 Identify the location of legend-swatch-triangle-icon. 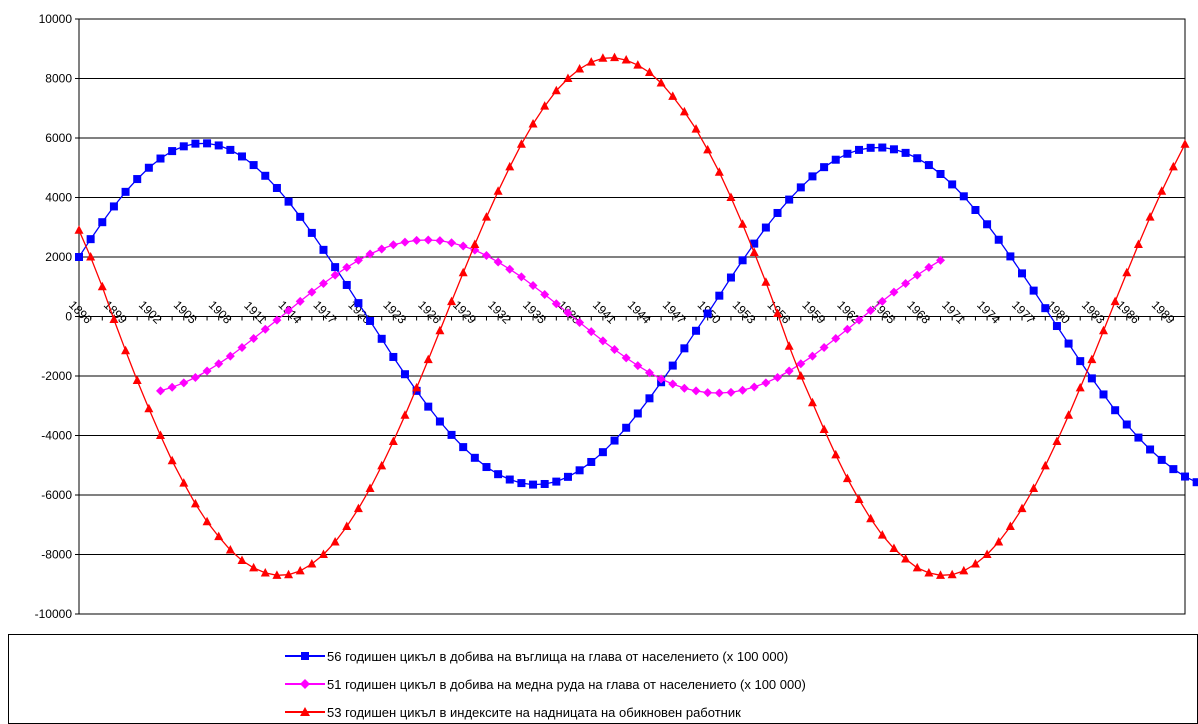
(305, 712).